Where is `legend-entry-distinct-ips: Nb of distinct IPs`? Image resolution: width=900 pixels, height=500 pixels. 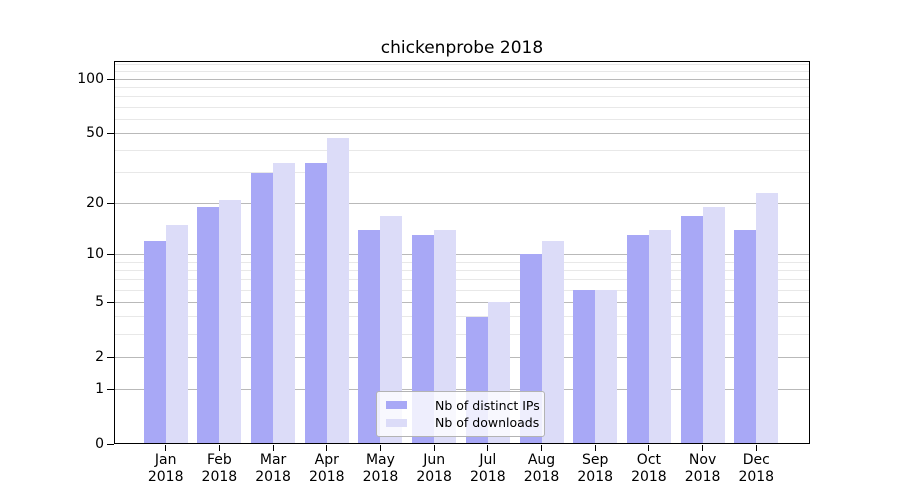
legend-entry-distinct-ips: Nb of distinct IPs is located at coordinates (462, 405).